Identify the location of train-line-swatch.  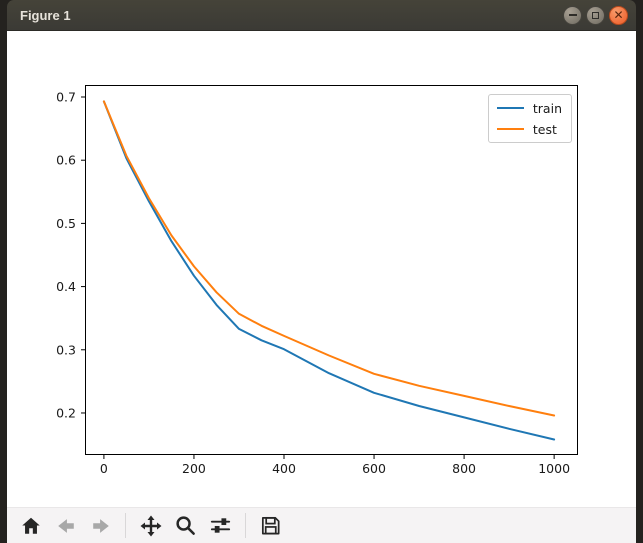
(510, 108).